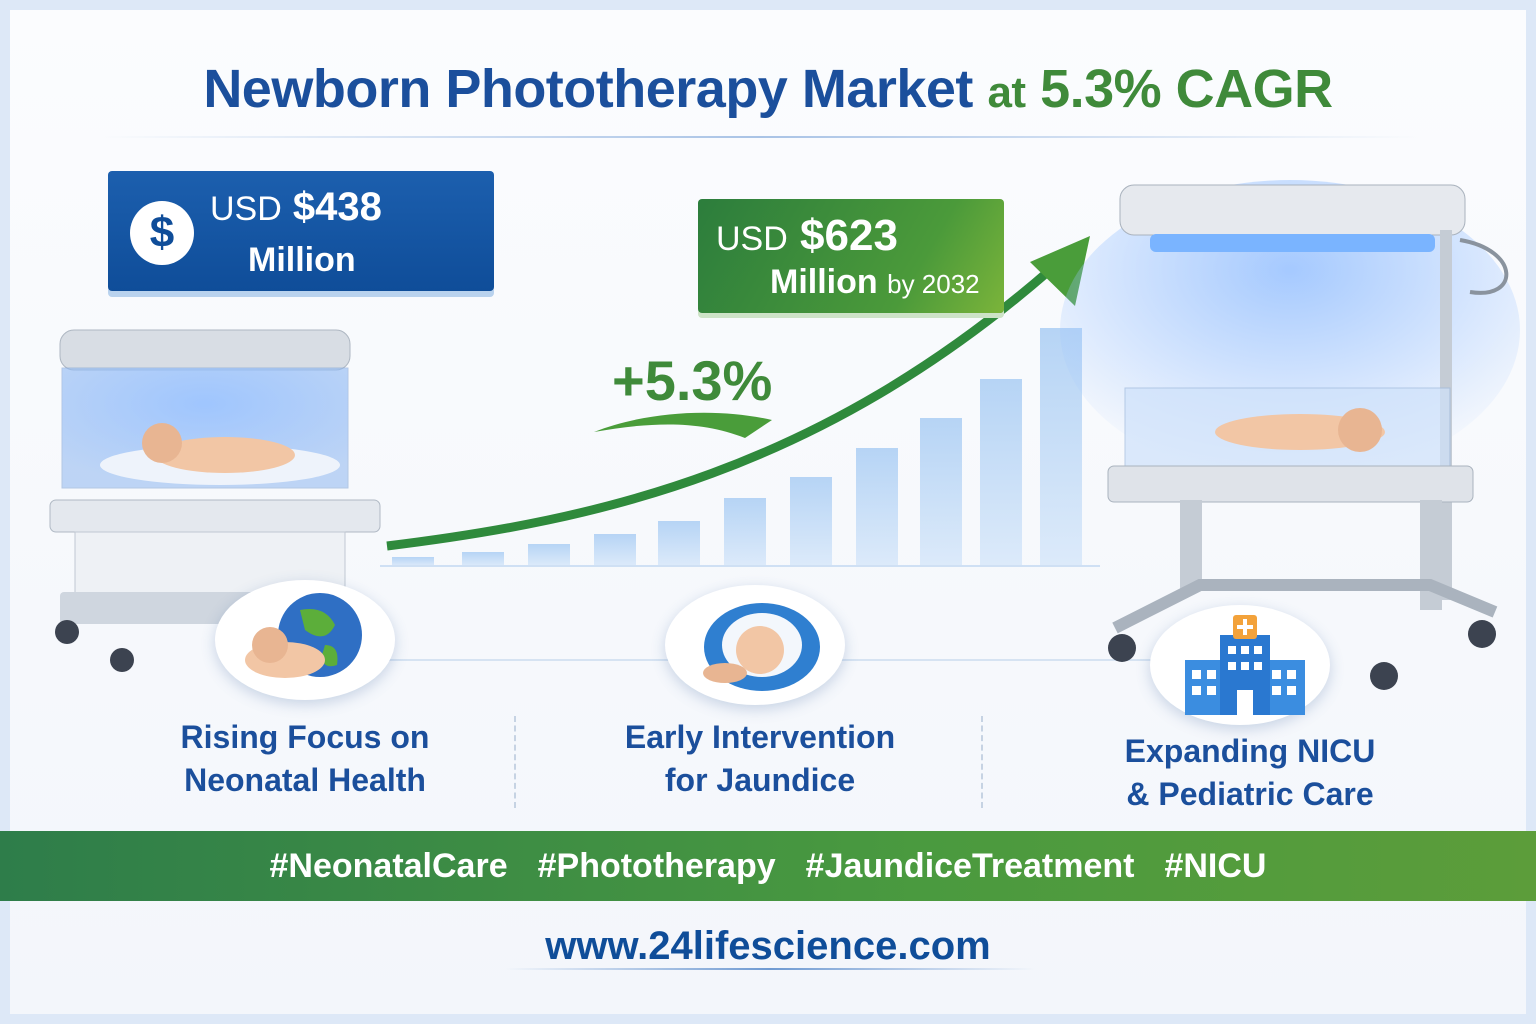  Describe the element at coordinates (305, 640) in the screenshot. I see `baby-globe-icon` at that location.